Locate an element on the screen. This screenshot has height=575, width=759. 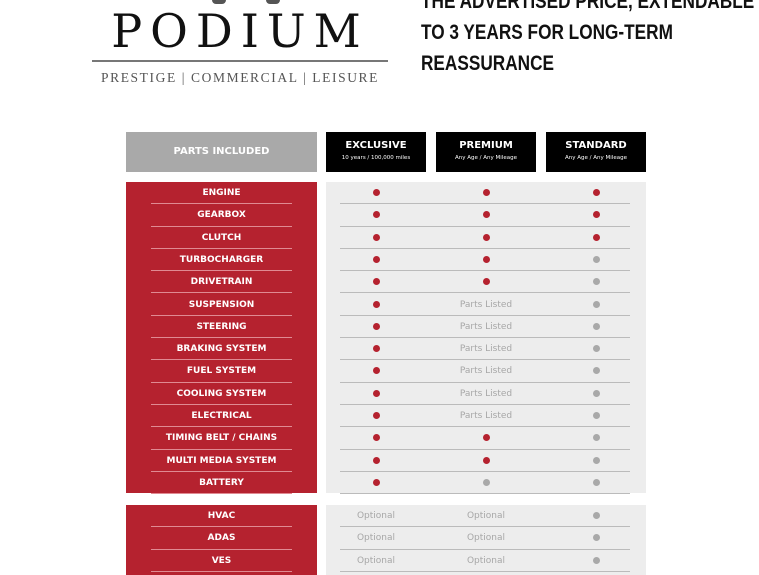
part-label: DRIVETRAIN is located at coordinates (221, 282).